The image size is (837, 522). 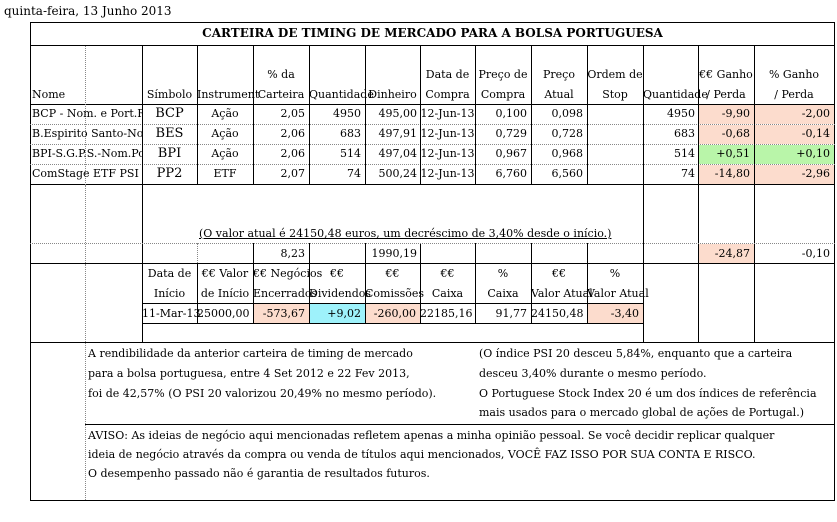 What do you see at coordinates (398, 133) in the screenshot?
I see `cell-dinheiro: 497,91` at bounding box center [398, 133].